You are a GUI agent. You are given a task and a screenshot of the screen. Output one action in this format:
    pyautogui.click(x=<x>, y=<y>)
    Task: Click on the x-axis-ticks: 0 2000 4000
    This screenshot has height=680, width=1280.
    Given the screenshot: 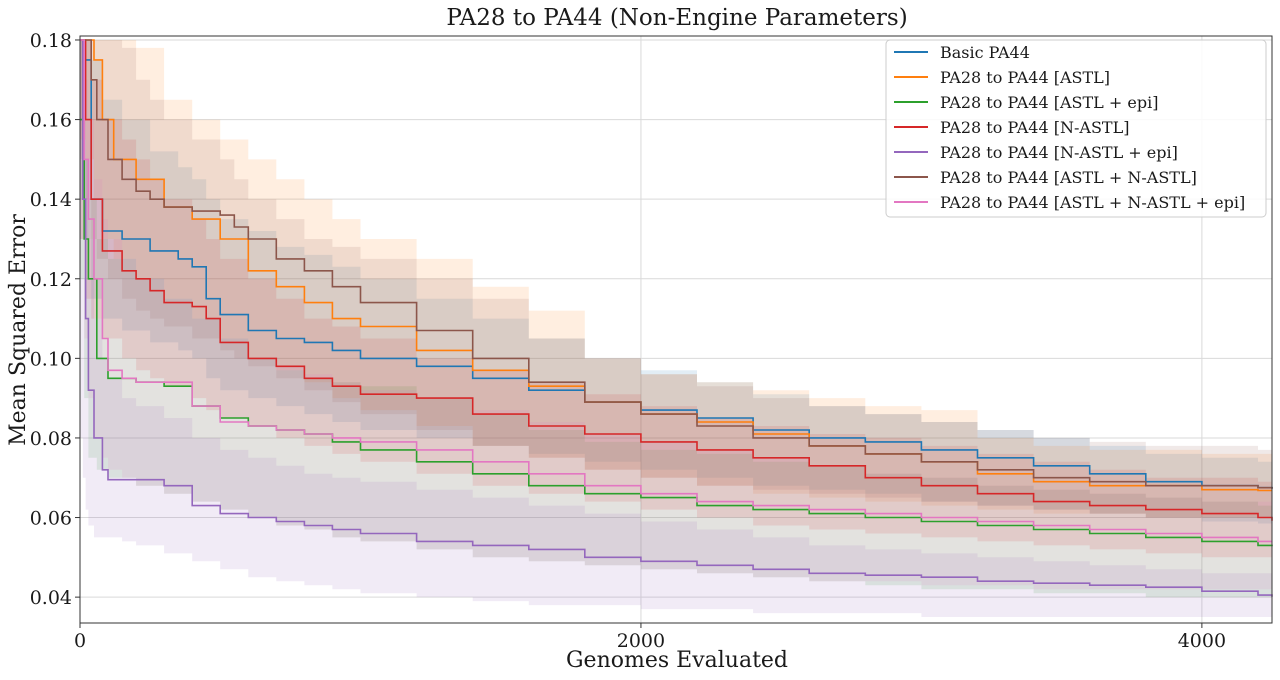 What is the action you would take?
    pyautogui.click(x=650, y=637)
    